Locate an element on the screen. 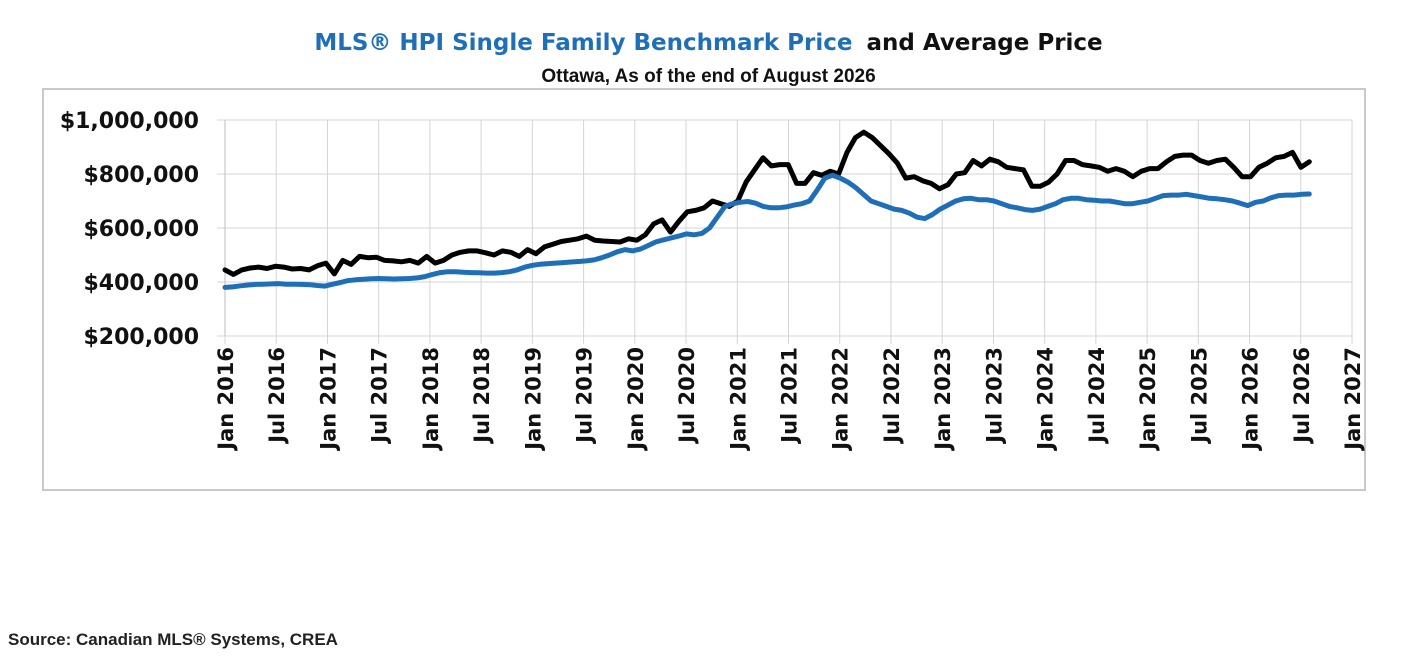 This screenshot has height=669, width=1417. x-tick-label: Jan 2021 is located at coordinates (738, 399).